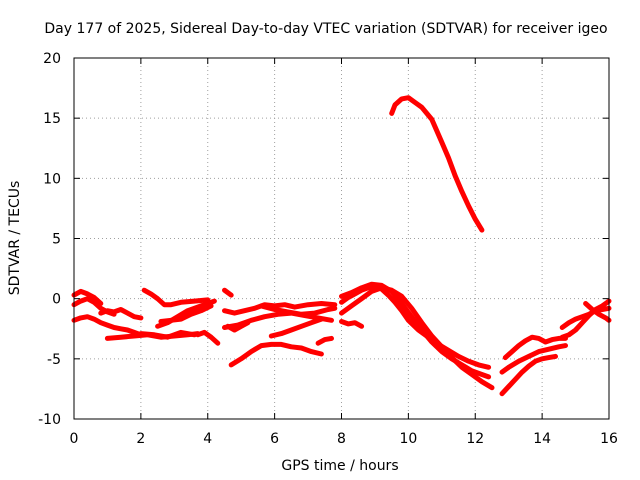 The height and width of the screenshot is (480, 640). I want to click on y-tick-label: -10, so click(49, 420).